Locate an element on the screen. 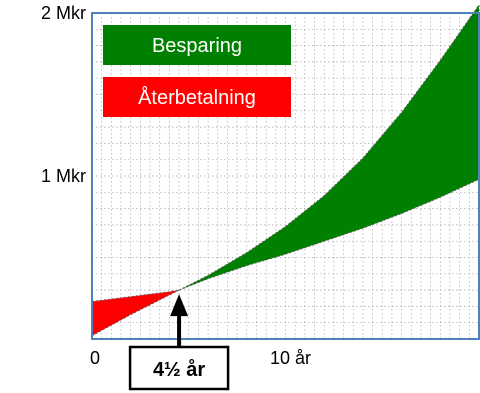 The image size is (480, 393). x-axis-ticks: 0 10 år is located at coordinates (200, 358).